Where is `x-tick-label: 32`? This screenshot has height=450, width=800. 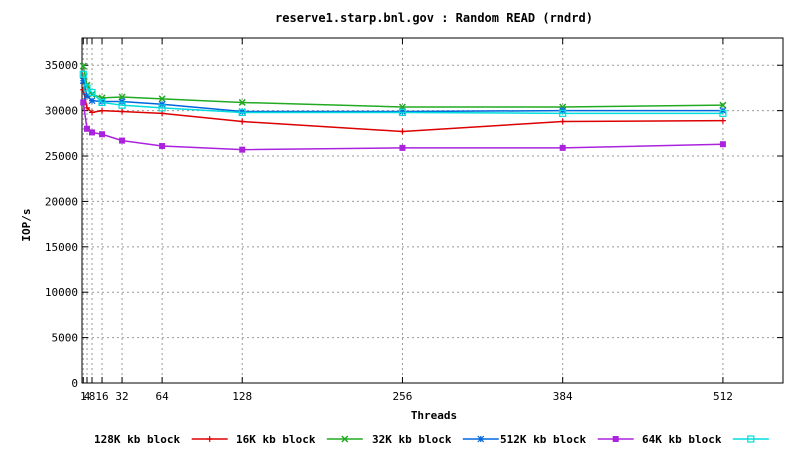
x-tick-label: 32 is located at coordinates (121, 396).